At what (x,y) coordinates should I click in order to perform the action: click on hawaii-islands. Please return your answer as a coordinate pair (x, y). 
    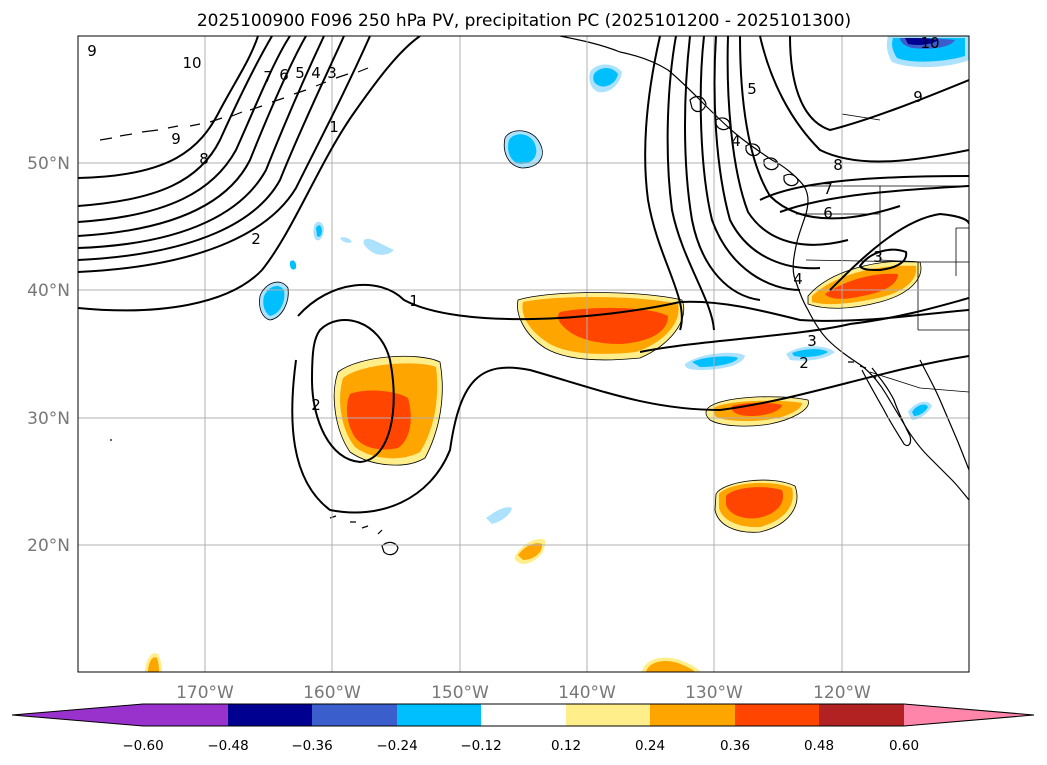
    Looking at the image, I should click on (364, 535).